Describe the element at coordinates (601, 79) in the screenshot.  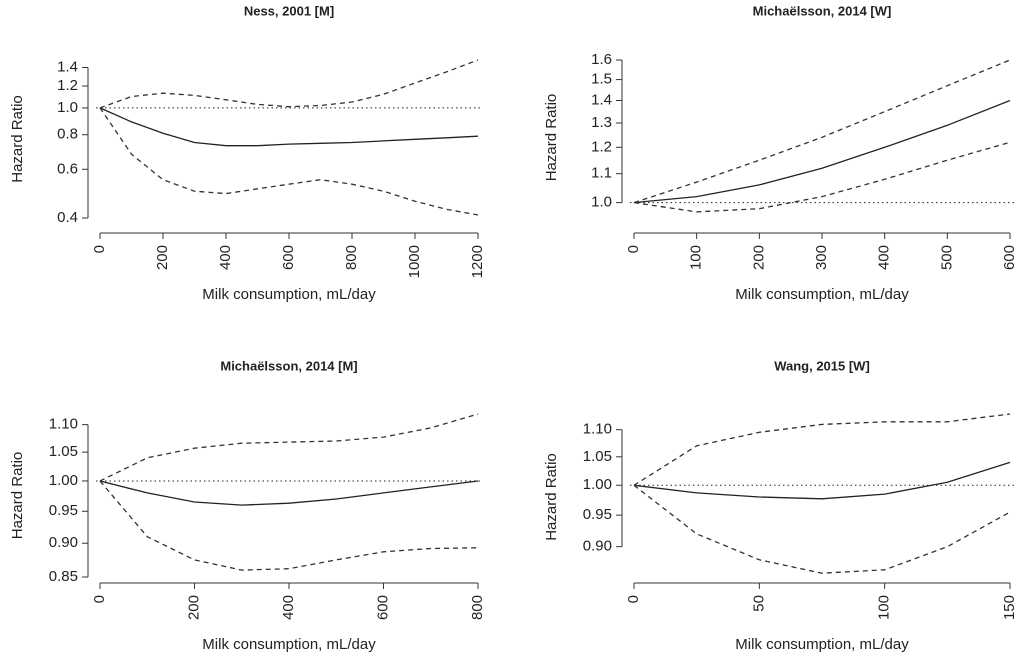
I see `y-tick-label: 1.5` at that location.